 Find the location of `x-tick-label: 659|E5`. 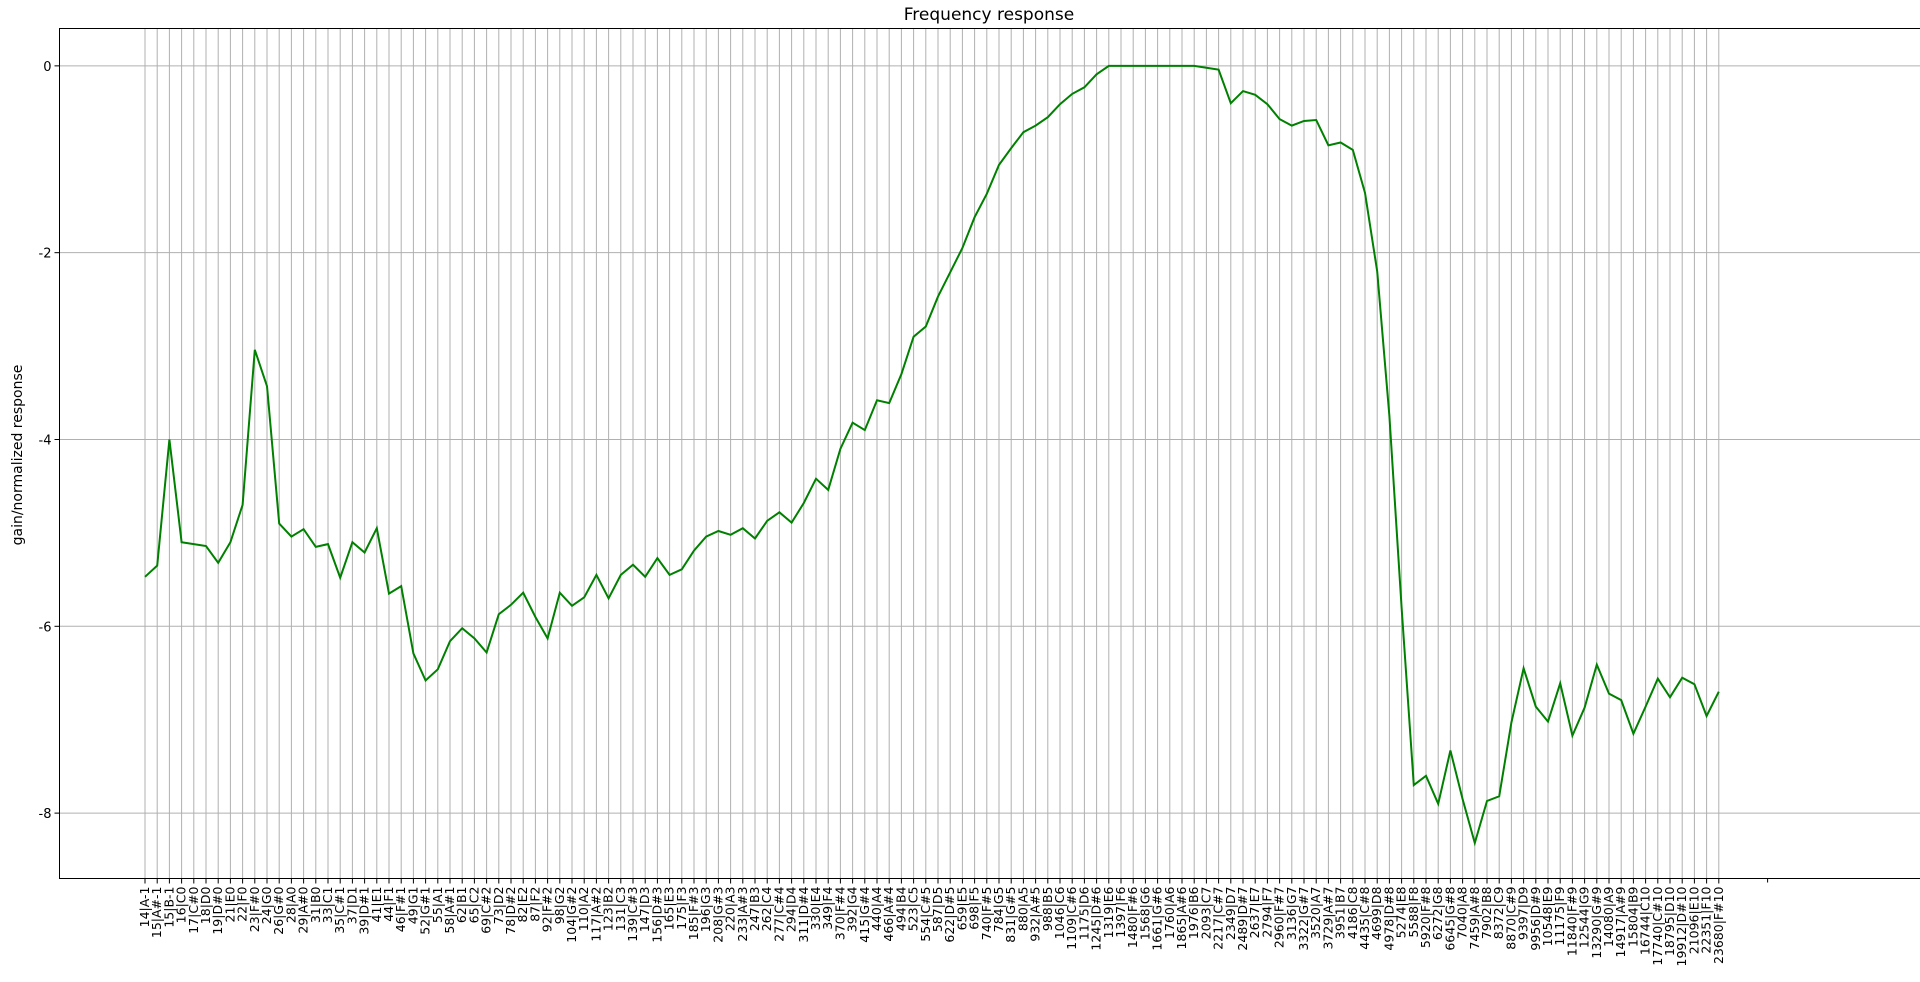

x-tick-label: 659|E5 is located at coordinates (961, 909).